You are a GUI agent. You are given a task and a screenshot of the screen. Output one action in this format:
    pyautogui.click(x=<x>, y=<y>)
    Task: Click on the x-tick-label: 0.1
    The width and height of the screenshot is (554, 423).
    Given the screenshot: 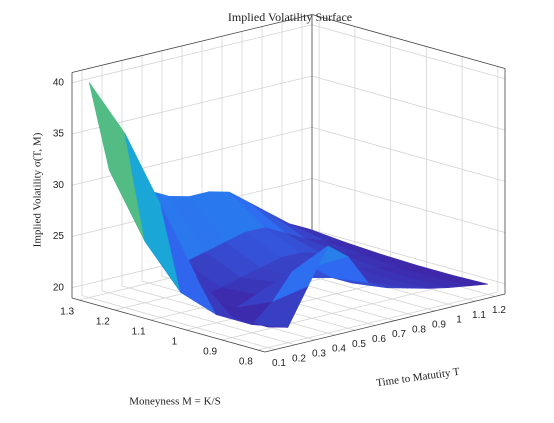 What is the action you would take?
    pyautogui.click(x=279, y=363)
    